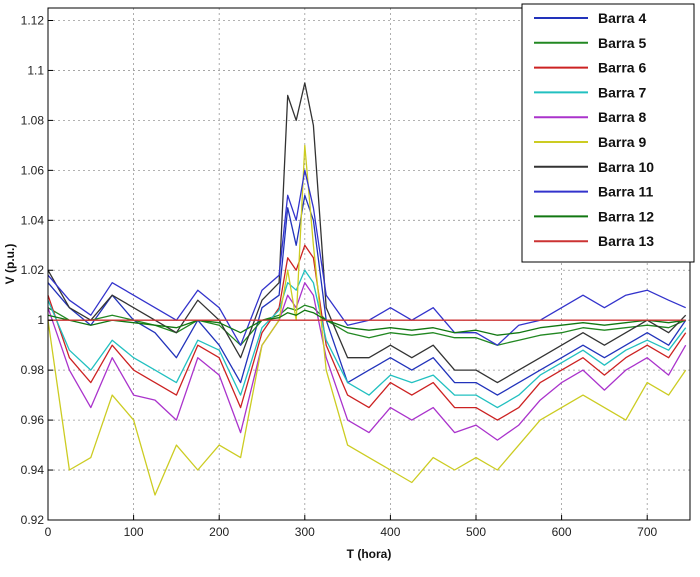 Image resolution: width=700 pixels, height=577 pixels. What do you see at coordinates (622, 117) in the screenshot?
I see `legend-label: Barra 8` at bounding box center [622, 117].